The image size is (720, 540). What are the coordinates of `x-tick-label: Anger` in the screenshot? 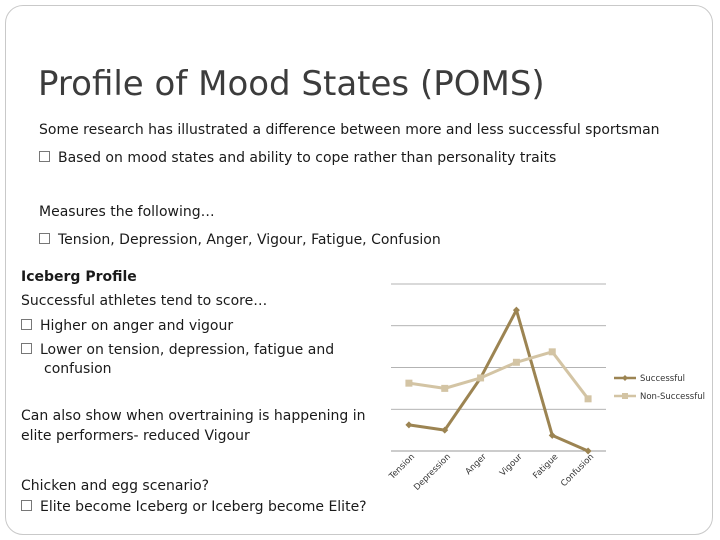 It's located at (476, 464).